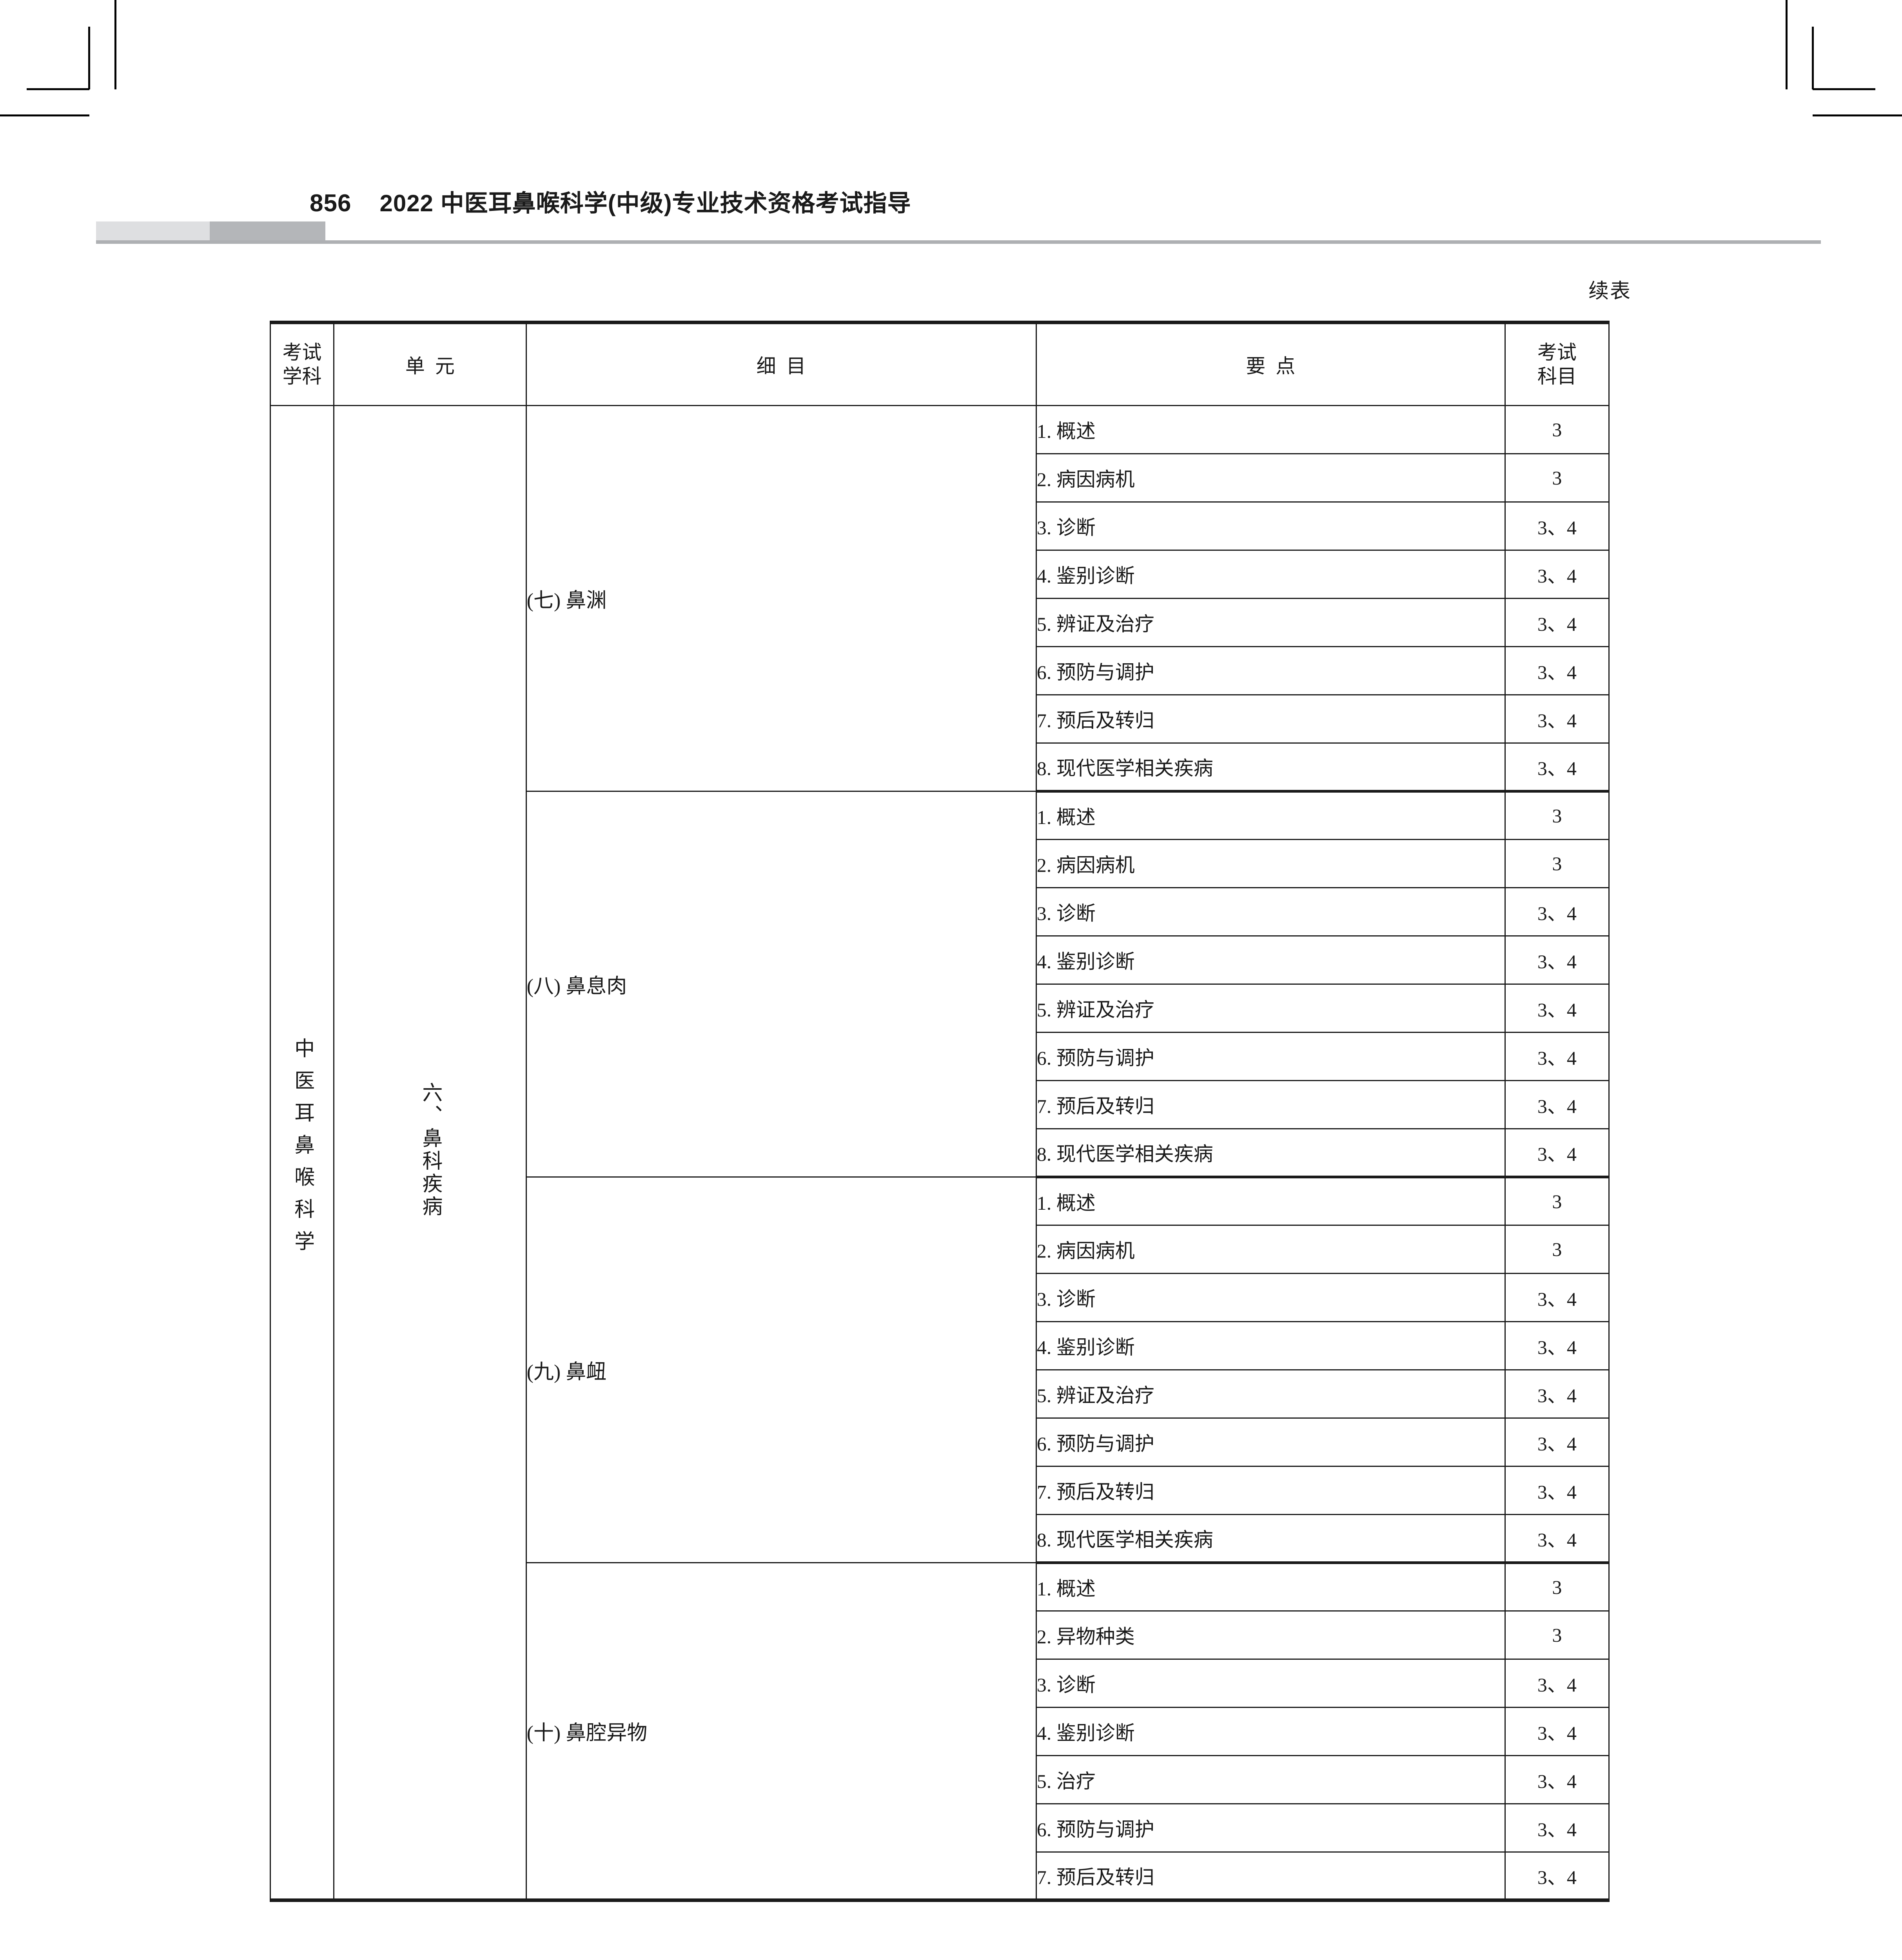  I want to click on page-number: 856, so click(331, 203).